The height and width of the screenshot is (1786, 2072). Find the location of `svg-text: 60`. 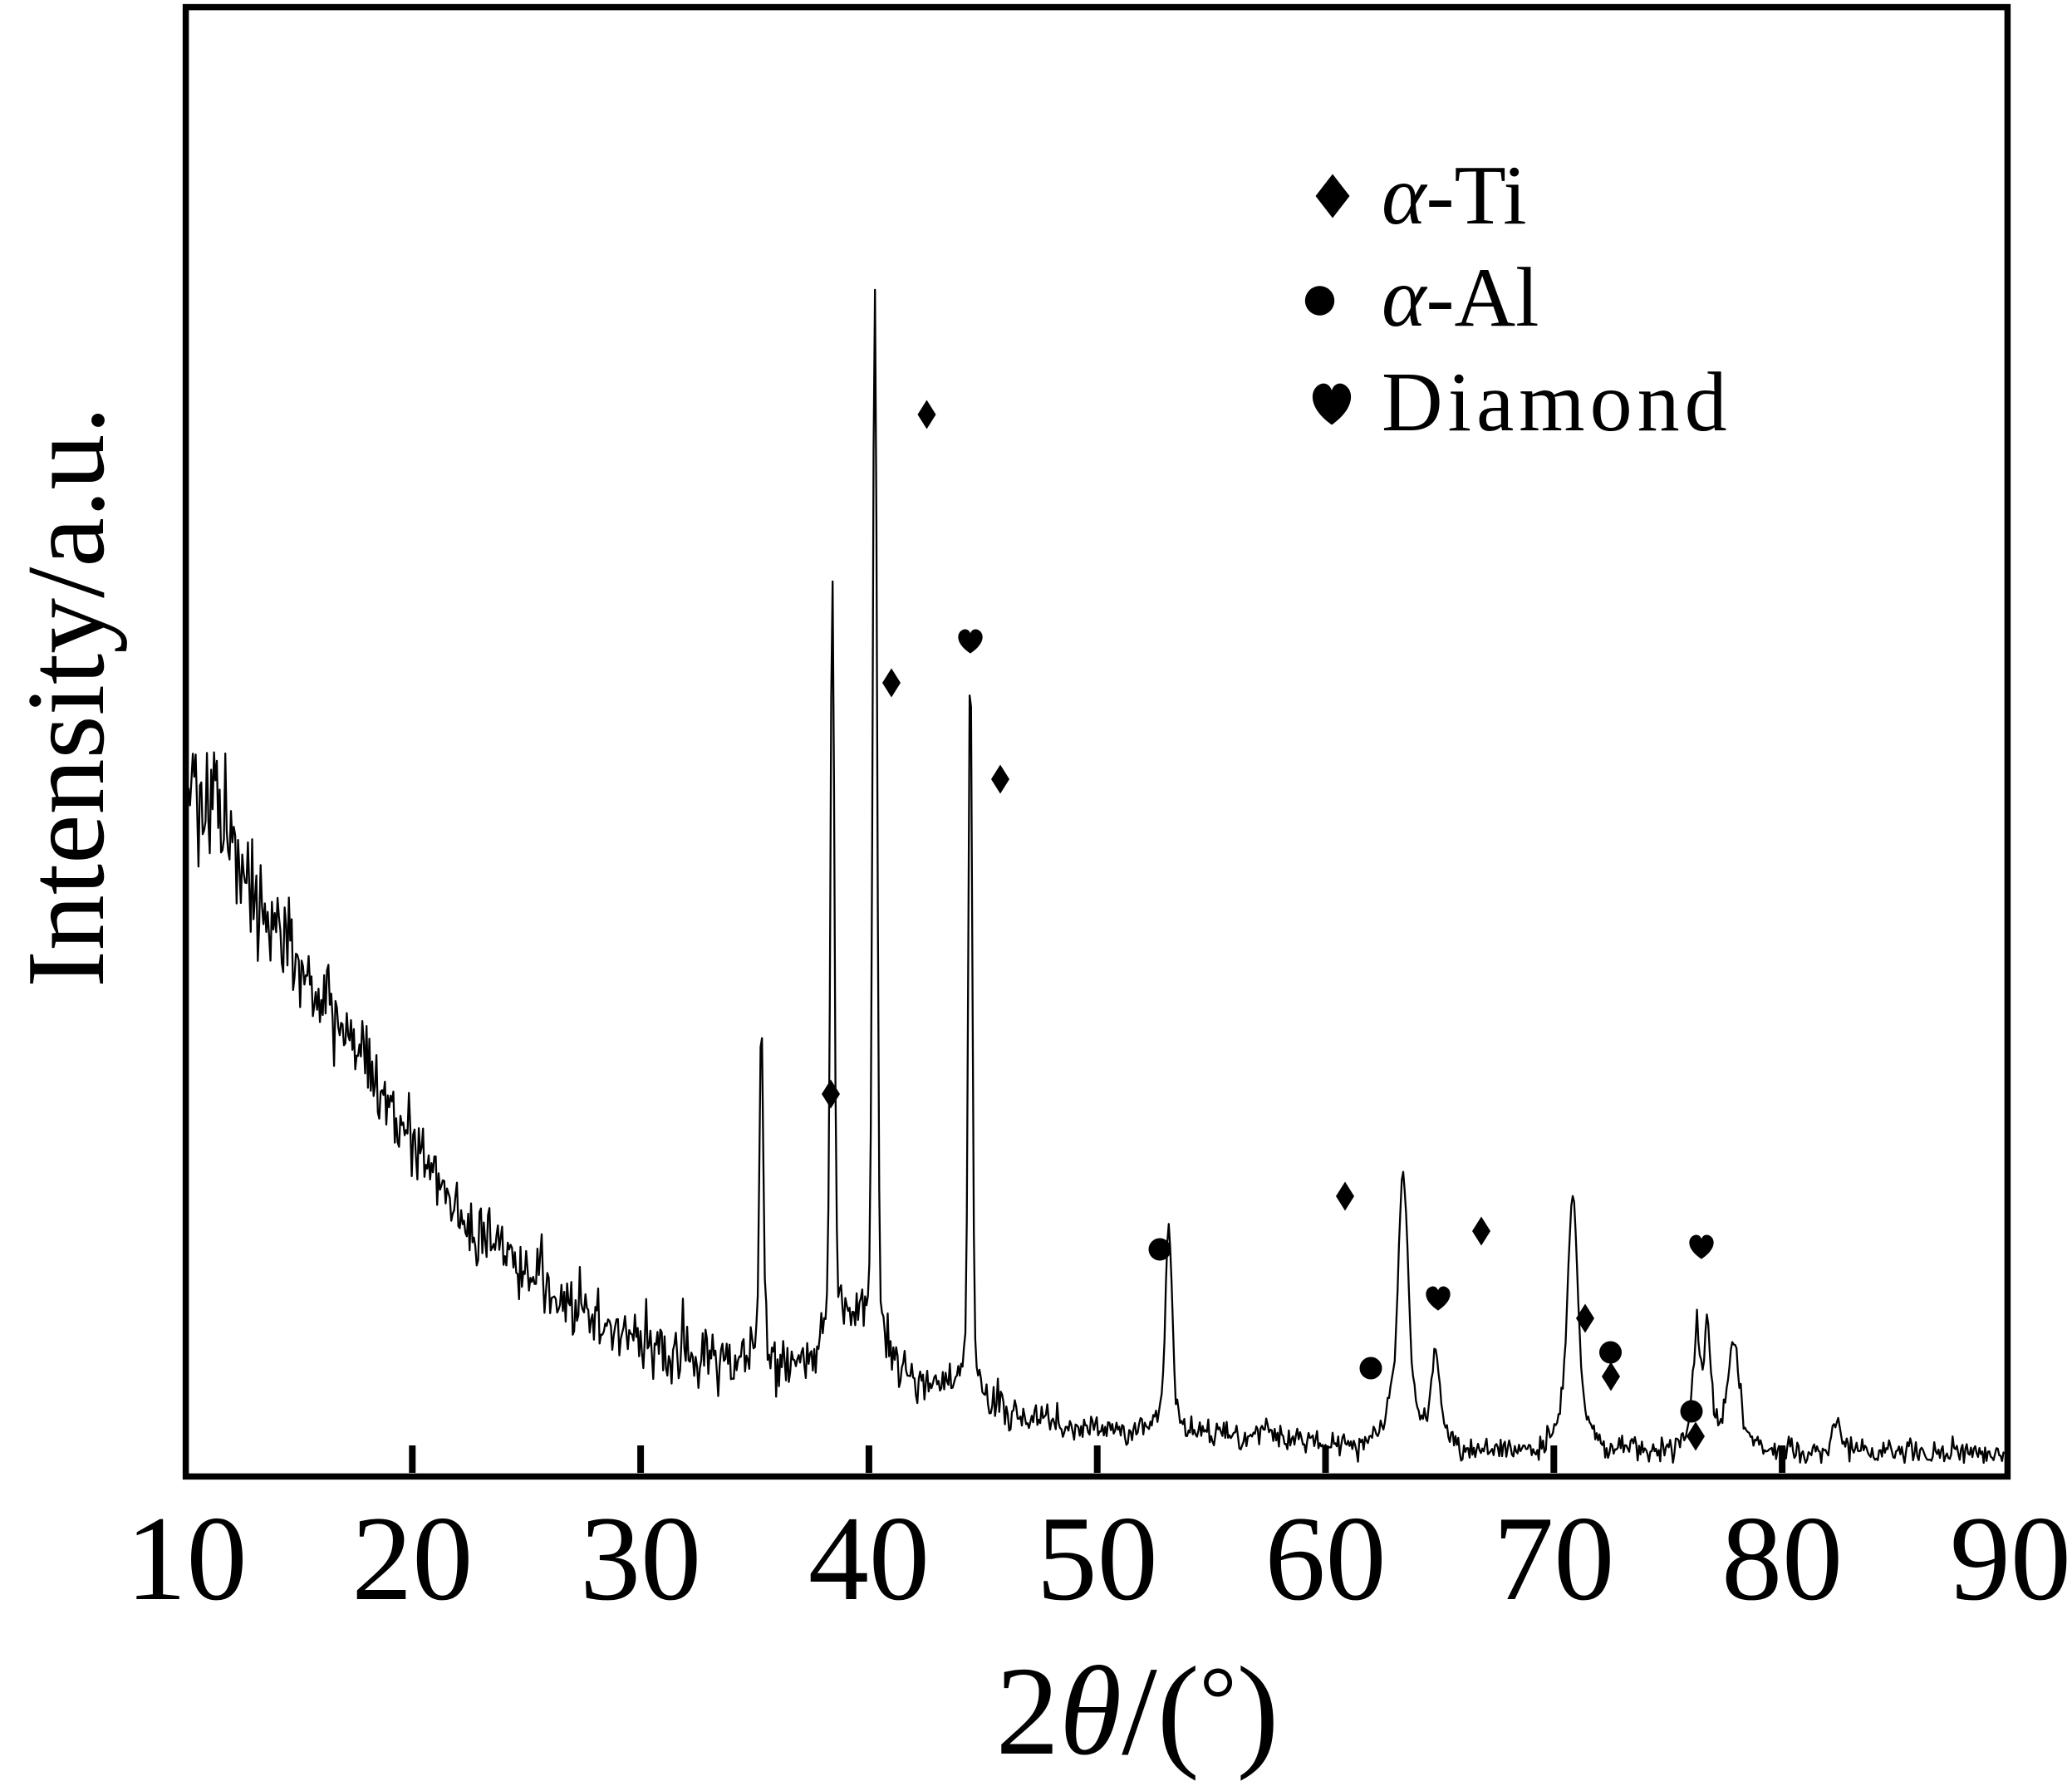

svg-text: 60 is located at coordinates (1326, 1558).